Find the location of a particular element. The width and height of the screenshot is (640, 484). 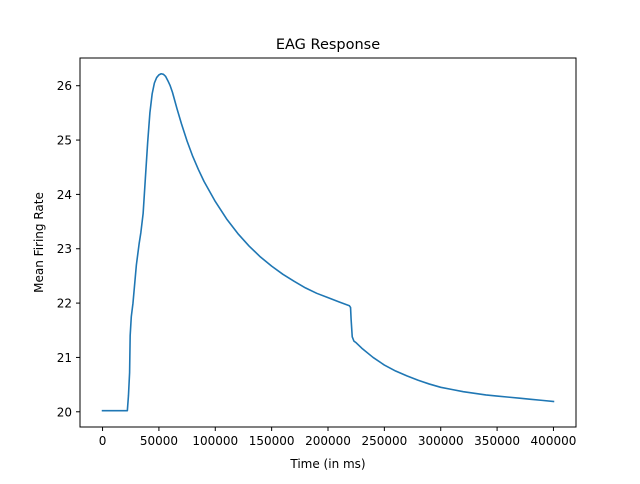

y-tick-label: 22 is located at coordinates (64, 304).